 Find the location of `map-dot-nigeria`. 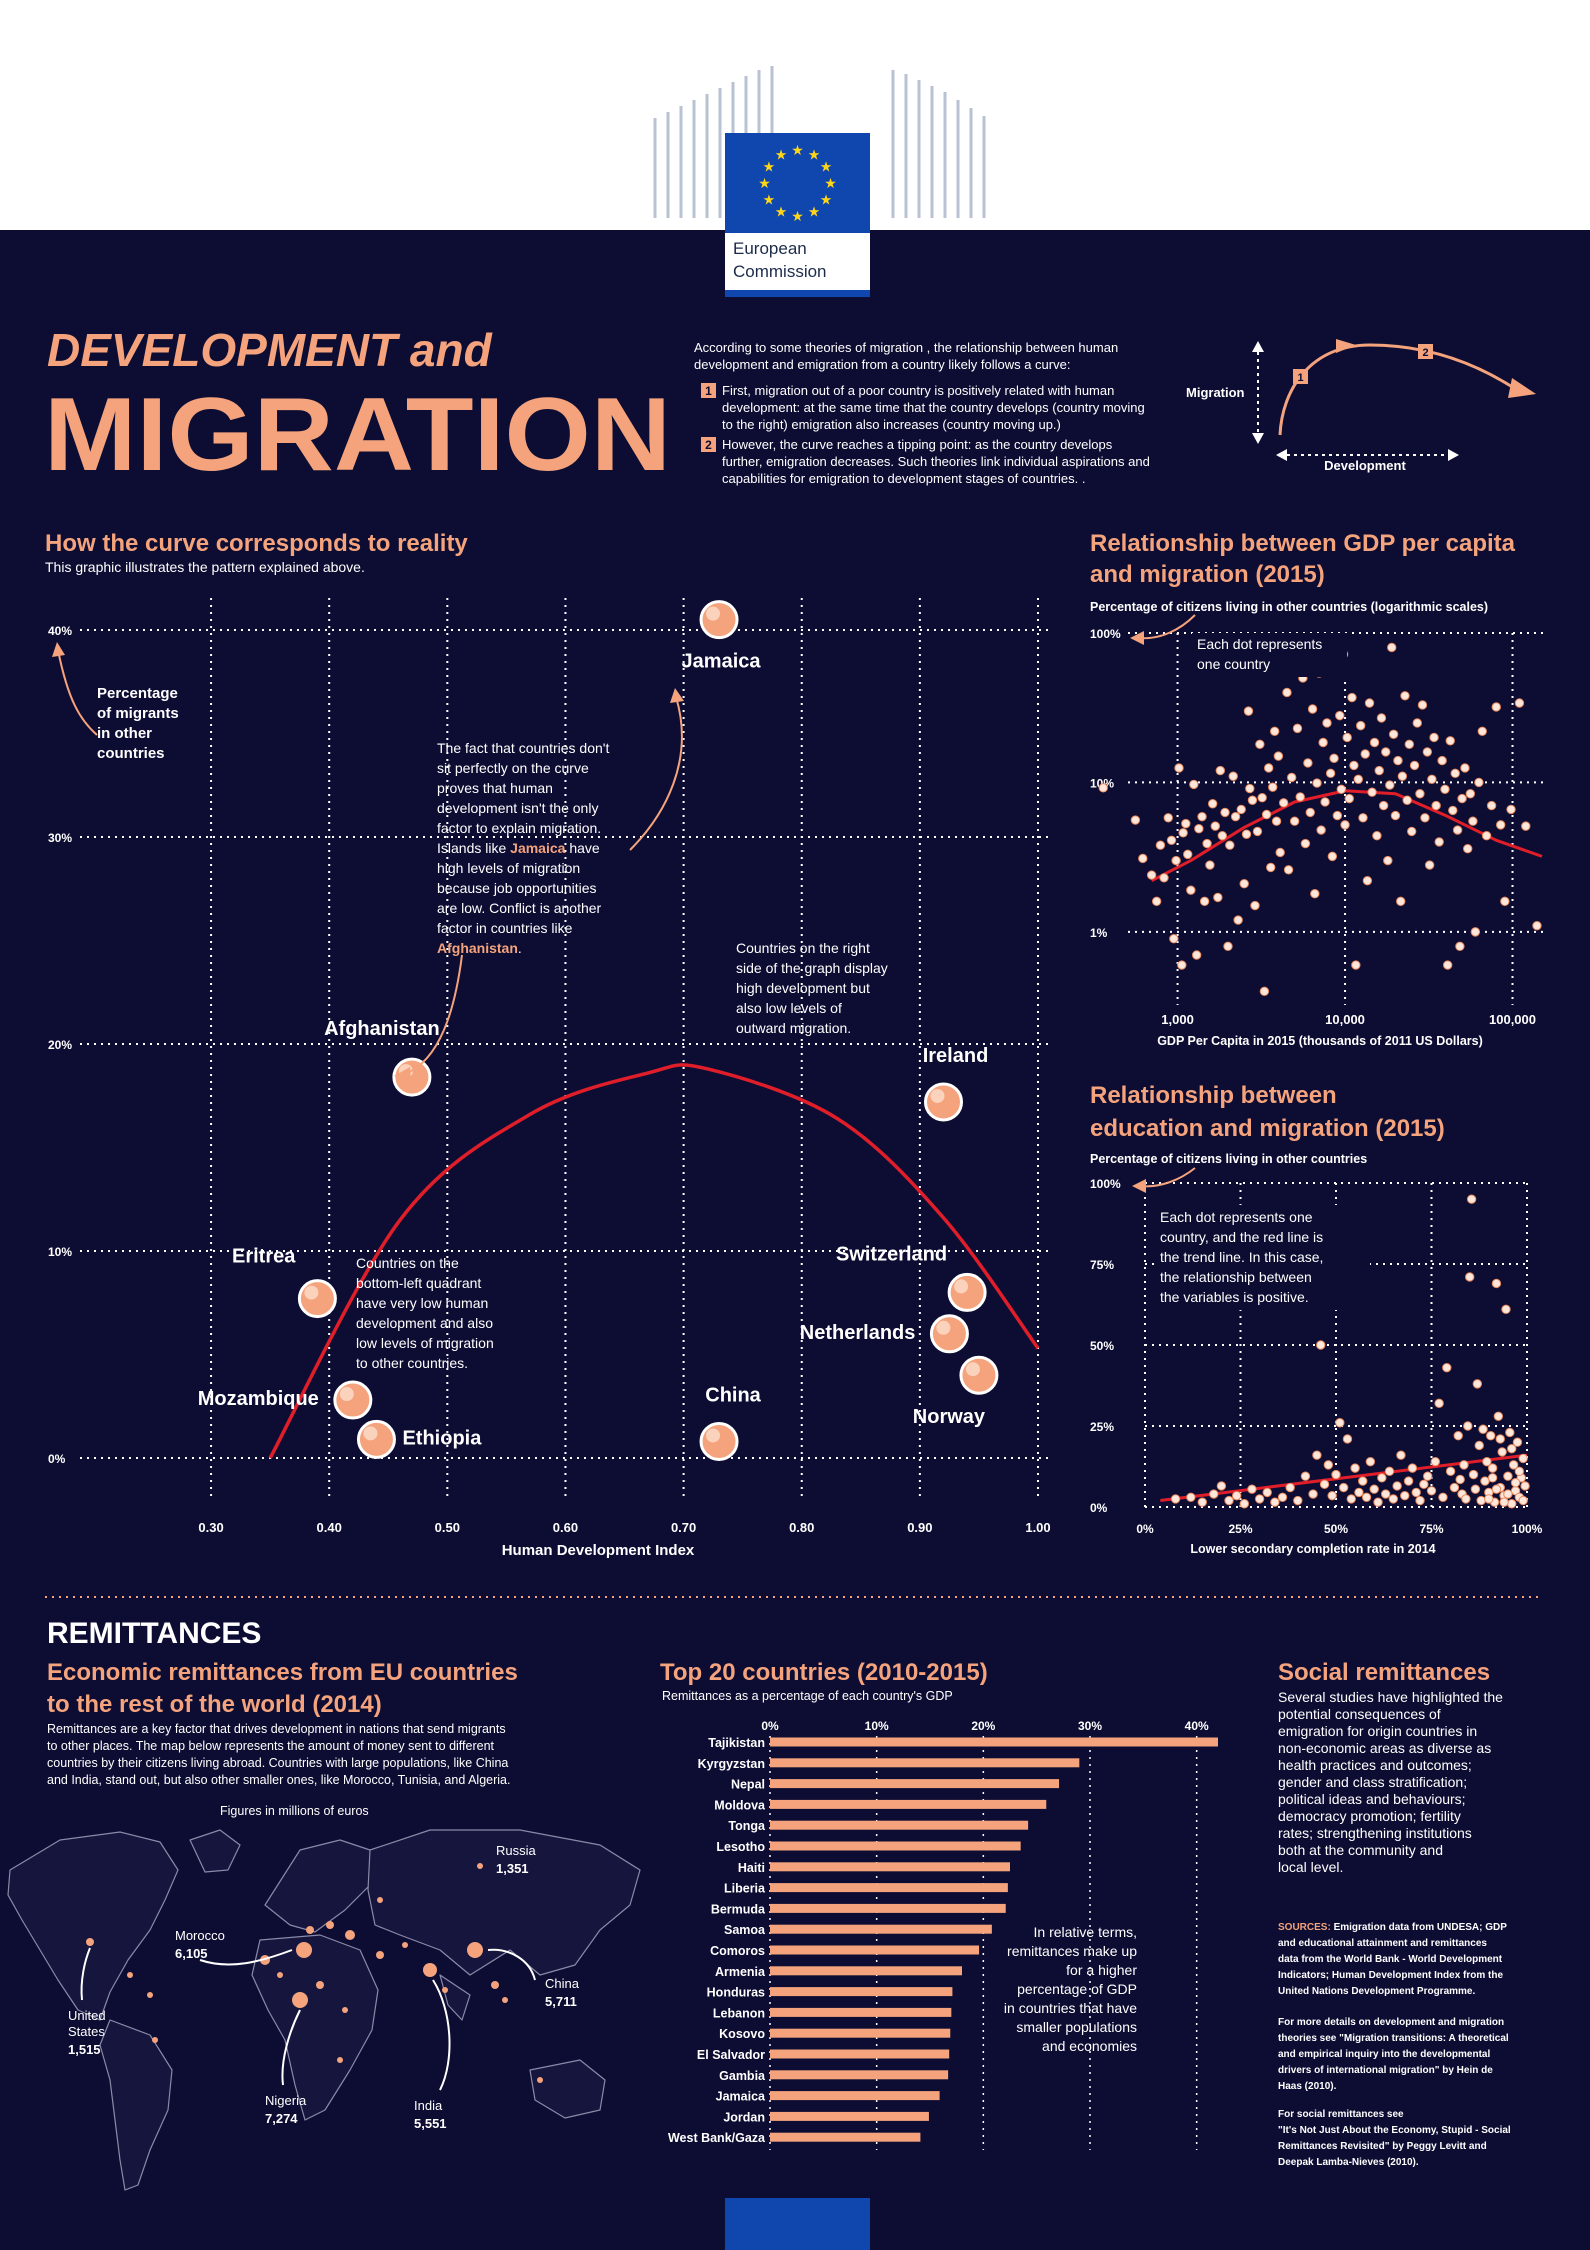

map-dot-nigeria is located at coordinates (300, 2000).